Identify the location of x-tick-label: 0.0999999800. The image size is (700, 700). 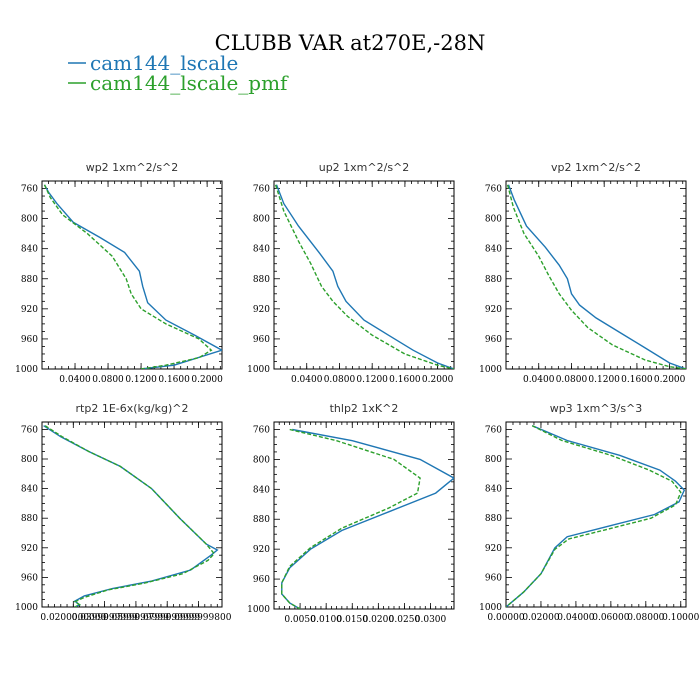
(199, 618).